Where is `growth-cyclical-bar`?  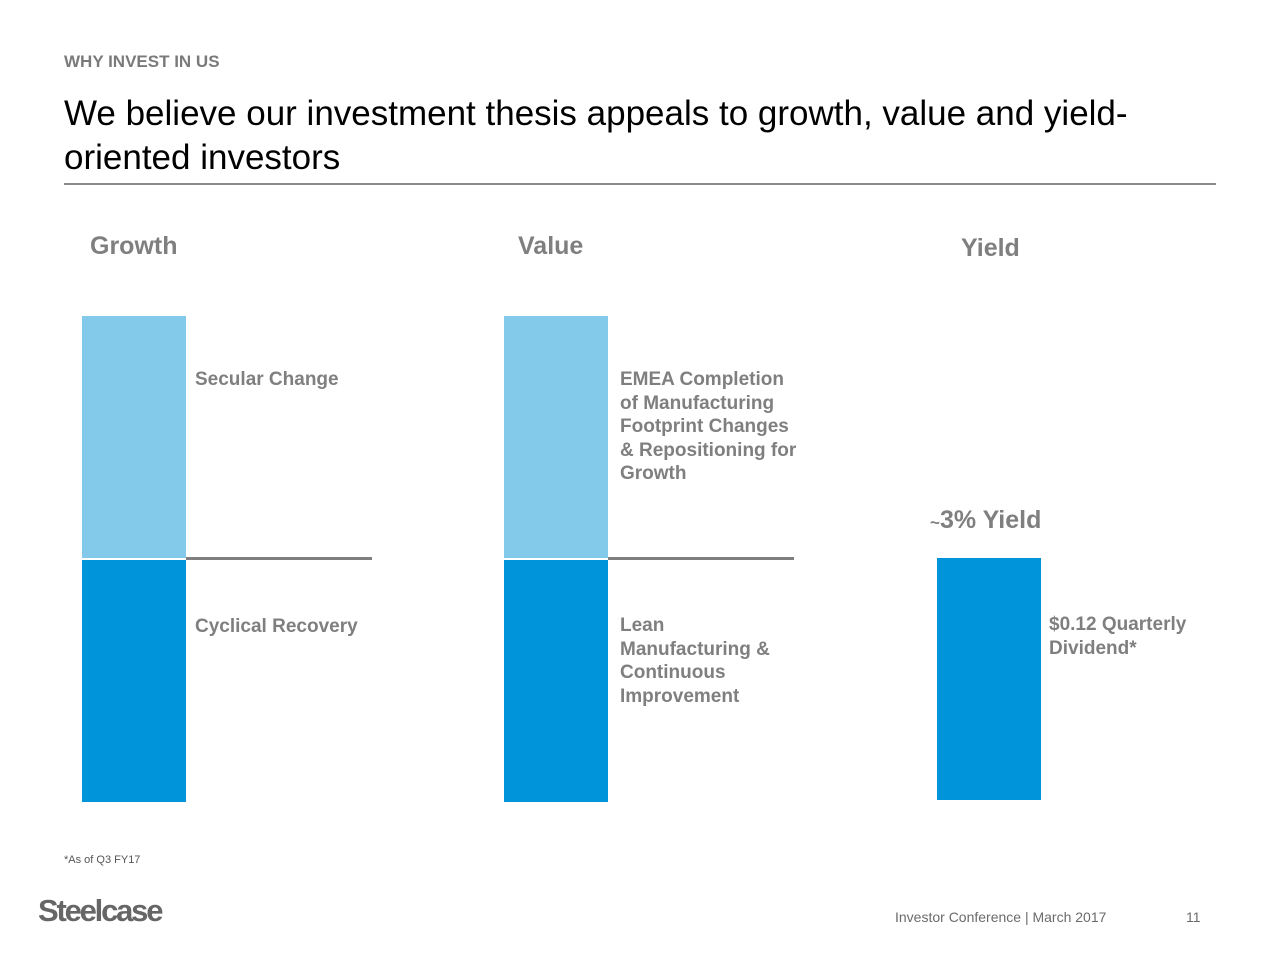 growth-cyclical-bar is located at coordinates (134, 681).